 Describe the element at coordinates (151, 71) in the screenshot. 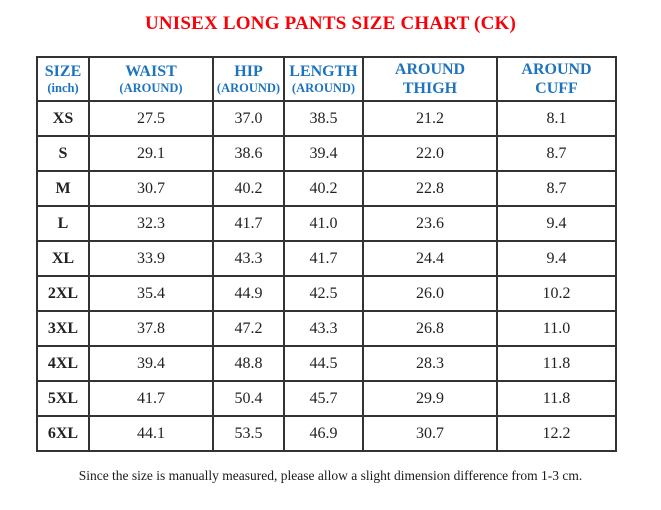

I see `column-header-waist-label: WAIST` at that location.